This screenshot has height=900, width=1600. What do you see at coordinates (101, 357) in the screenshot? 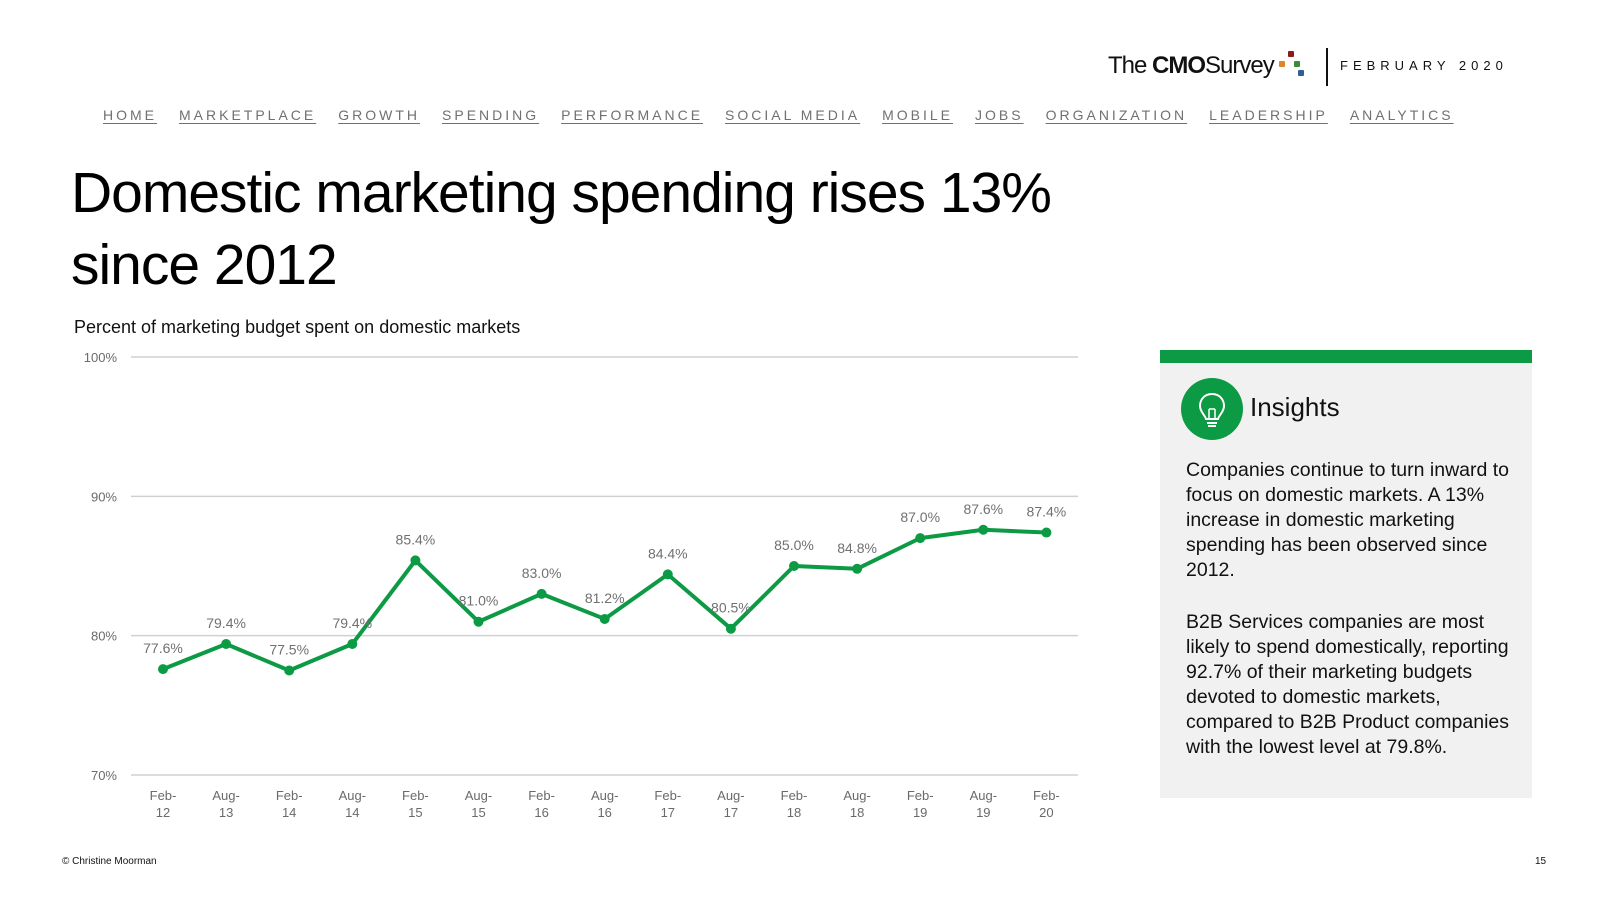
I see `y-tick-label: 100%` at bounding box center [101, 357].